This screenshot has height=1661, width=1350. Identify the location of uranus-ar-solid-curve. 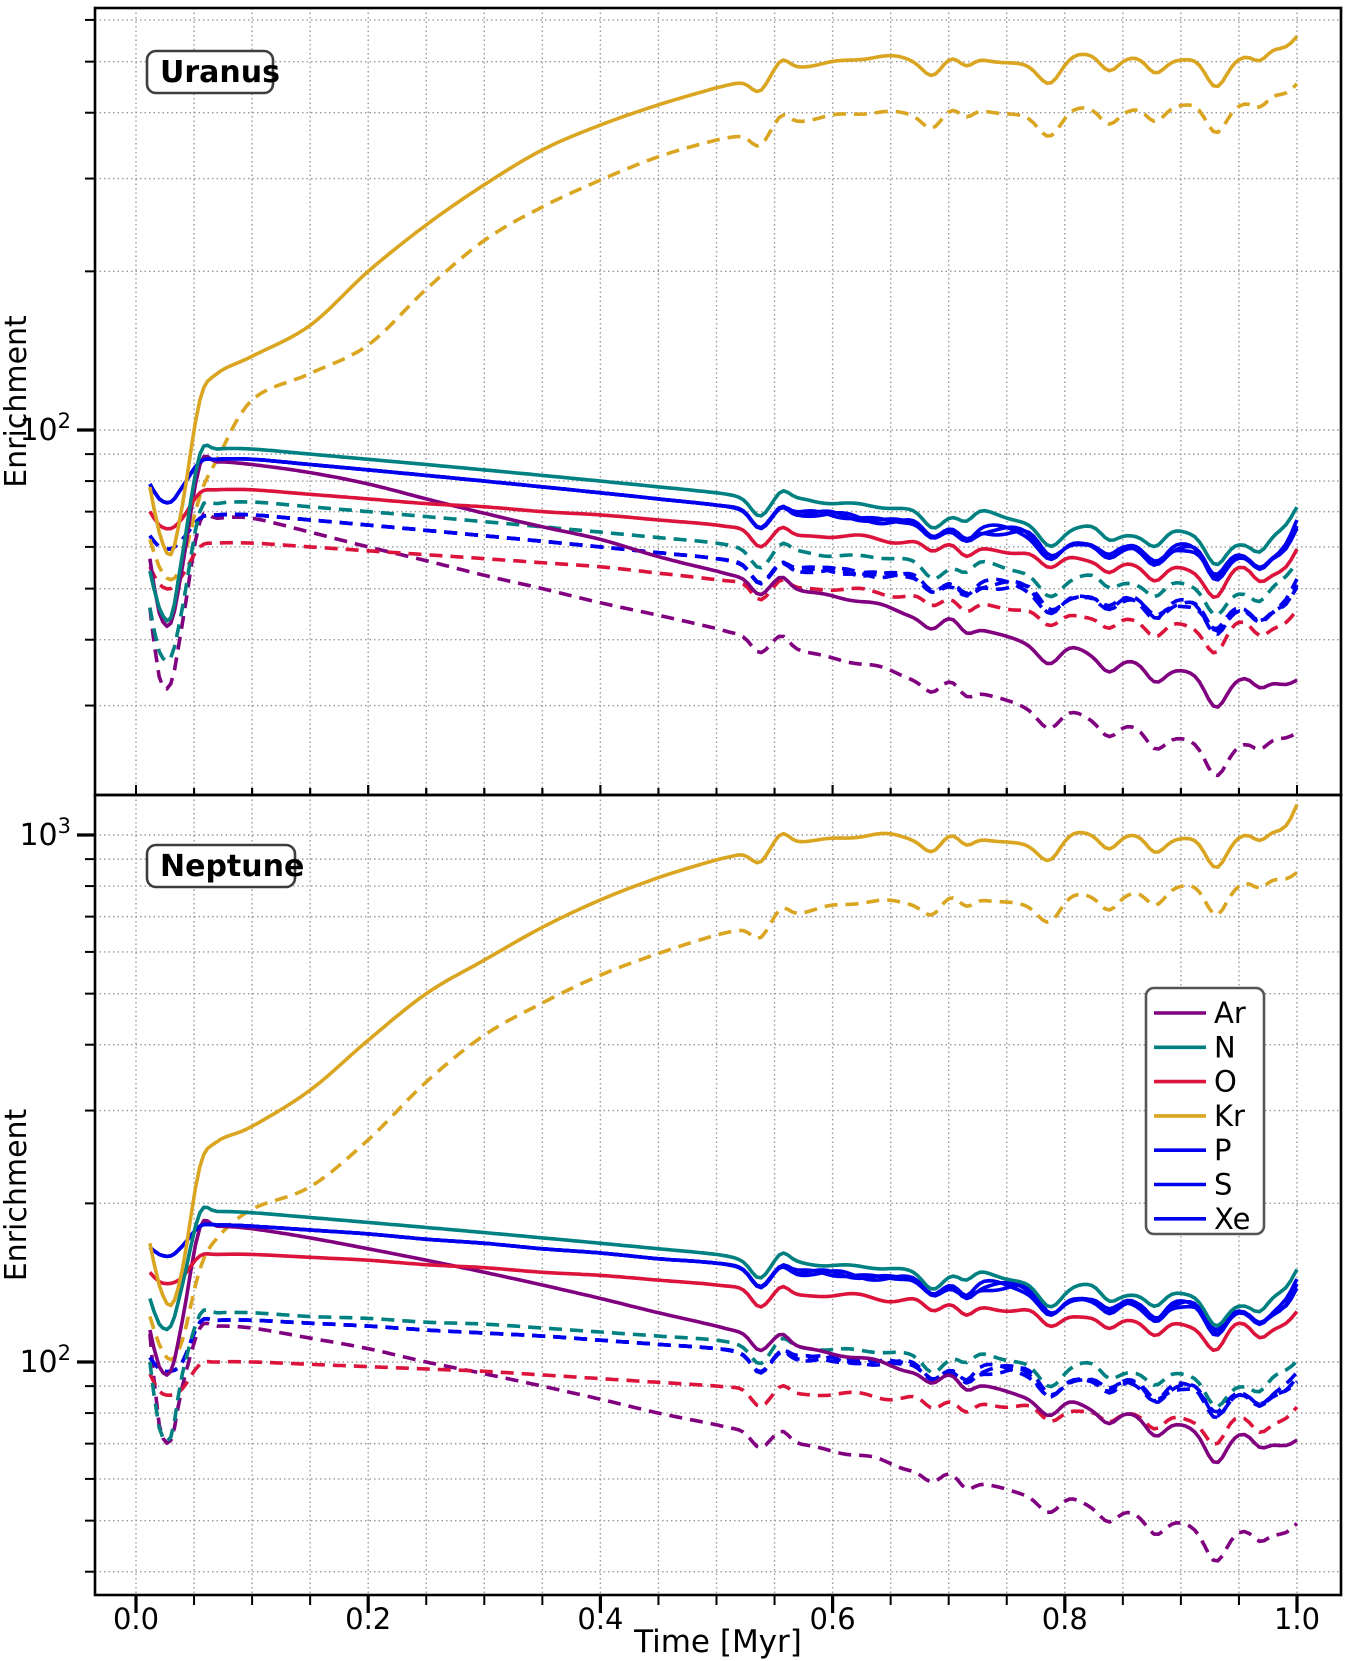
(723, 581).